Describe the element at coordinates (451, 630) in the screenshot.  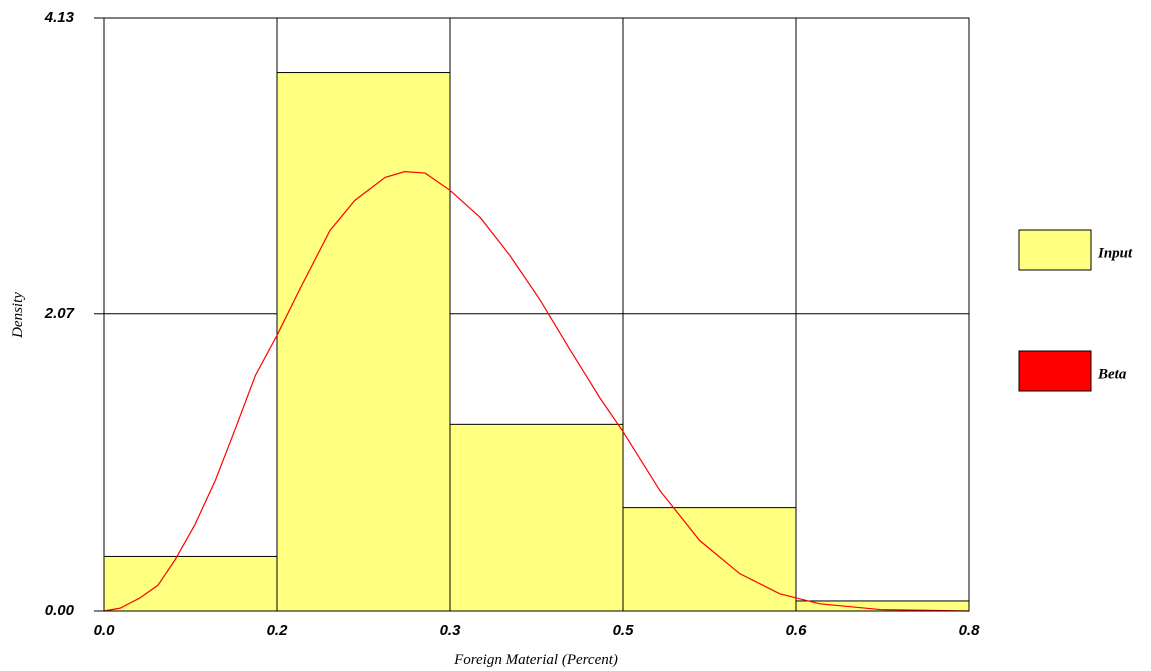
I see `x-tick-label: 0.3` at that location.